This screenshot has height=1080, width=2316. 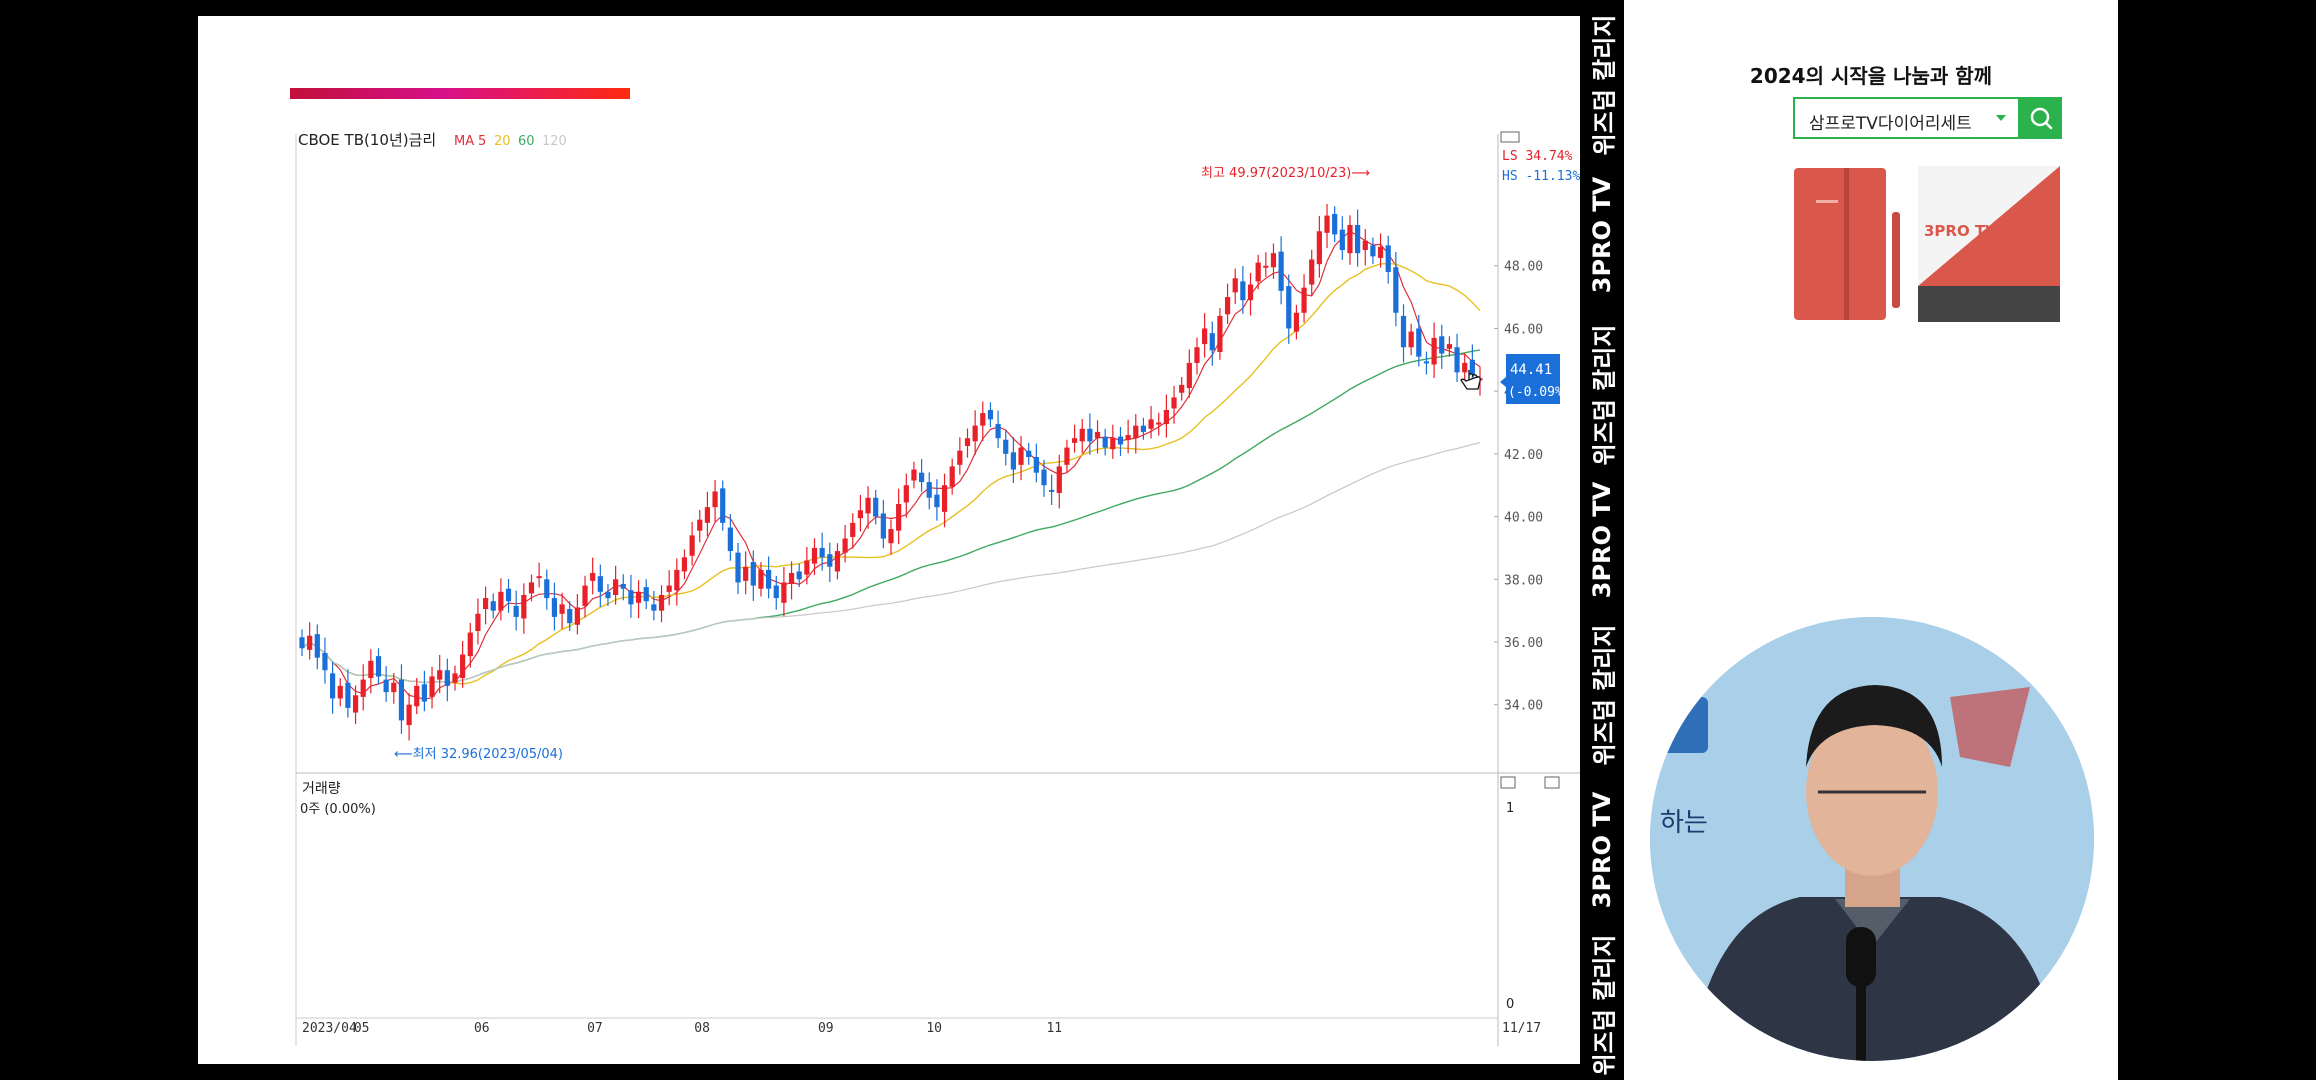 I want to click on y-tick-label: 42.00, so click(x=1523, y=455).